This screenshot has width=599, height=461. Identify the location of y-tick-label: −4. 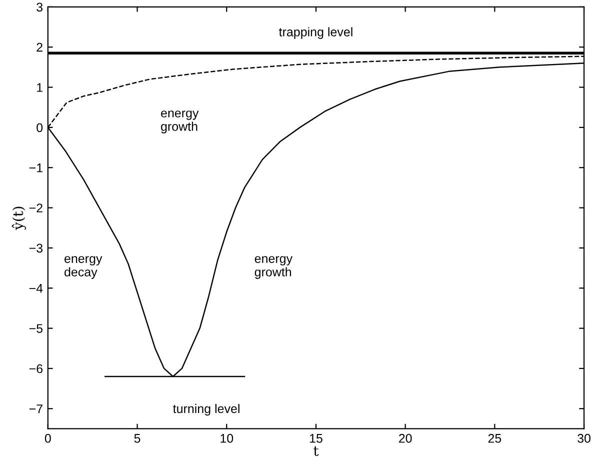
(36, 288).